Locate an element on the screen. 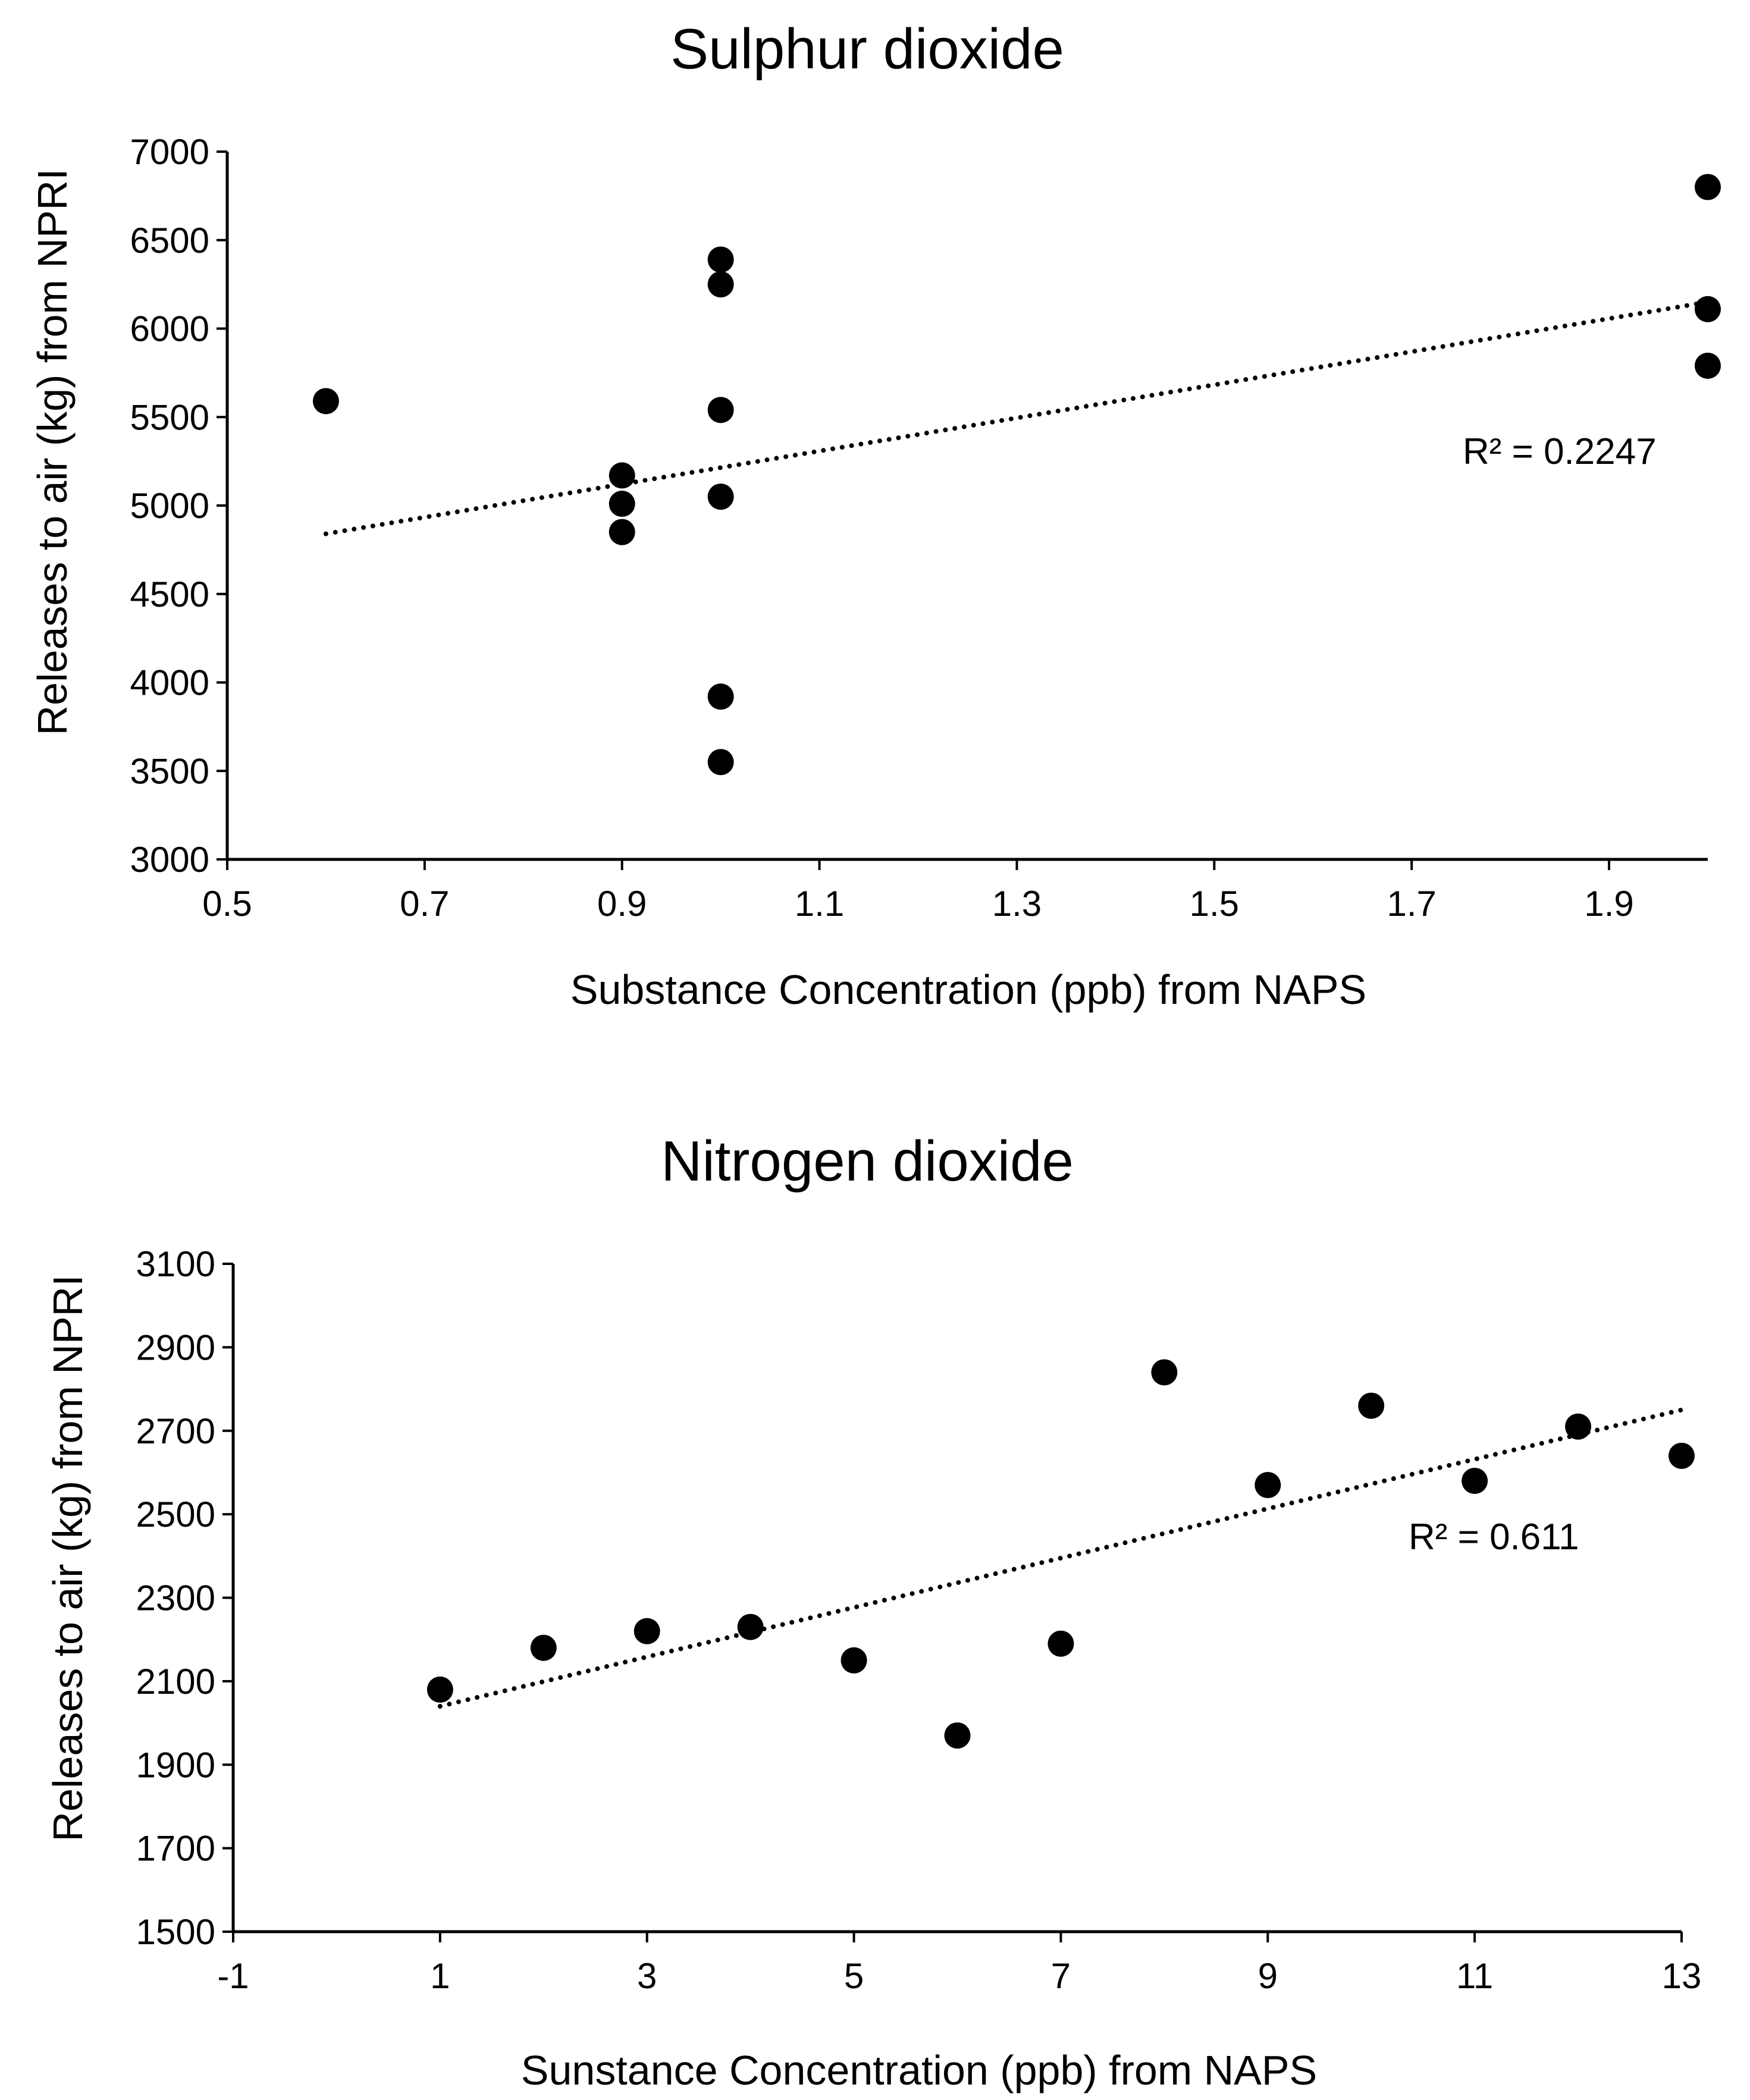  y-tick-label: 5000 is located at coordinates (169, 506).